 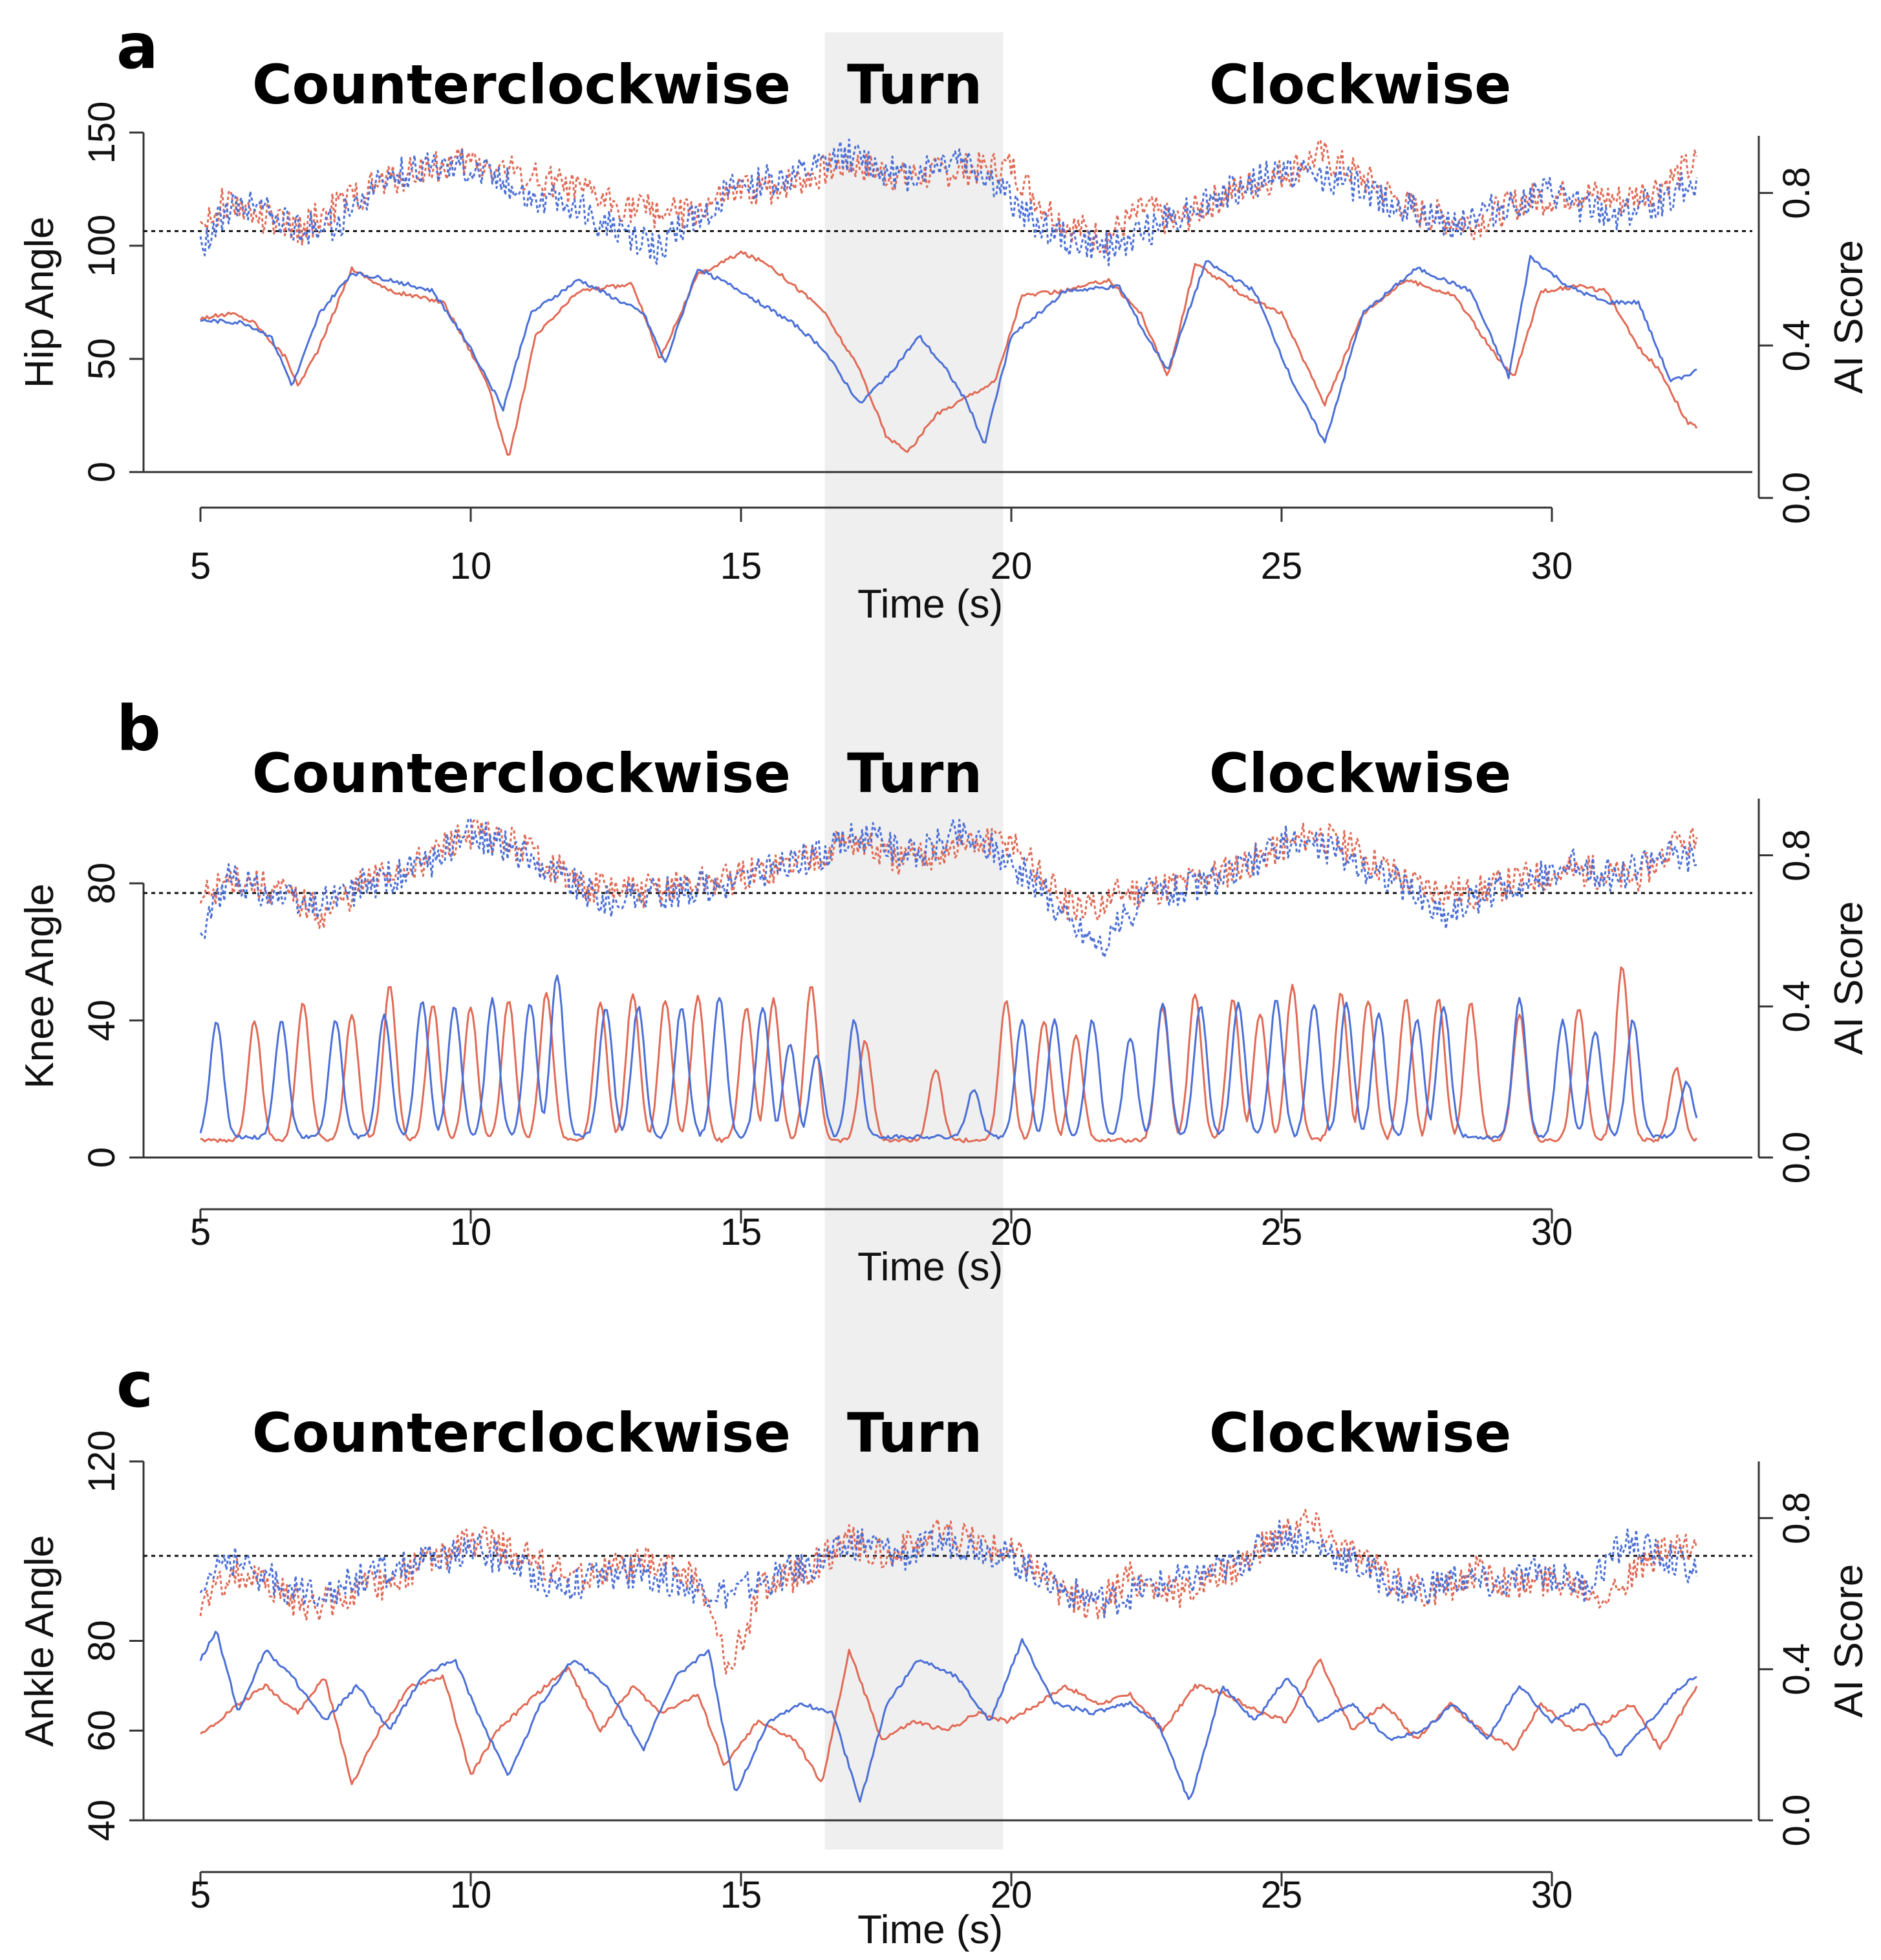 What do you see at coordinates (102, 133) in the screenshot?
I see `y-tick-label: 150` at bounding box center [102, 133].